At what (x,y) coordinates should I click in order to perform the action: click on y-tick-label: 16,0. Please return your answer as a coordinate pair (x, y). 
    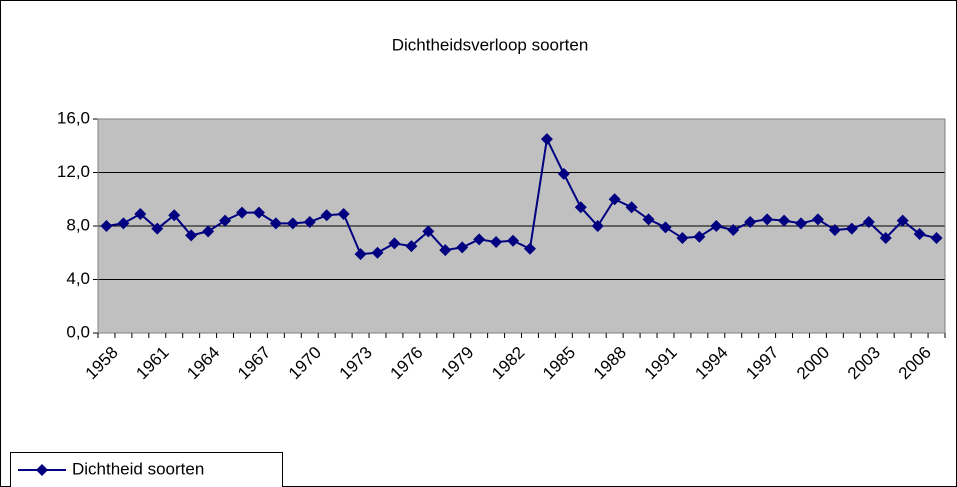
    Looking at the image, I should click on (73, 117).